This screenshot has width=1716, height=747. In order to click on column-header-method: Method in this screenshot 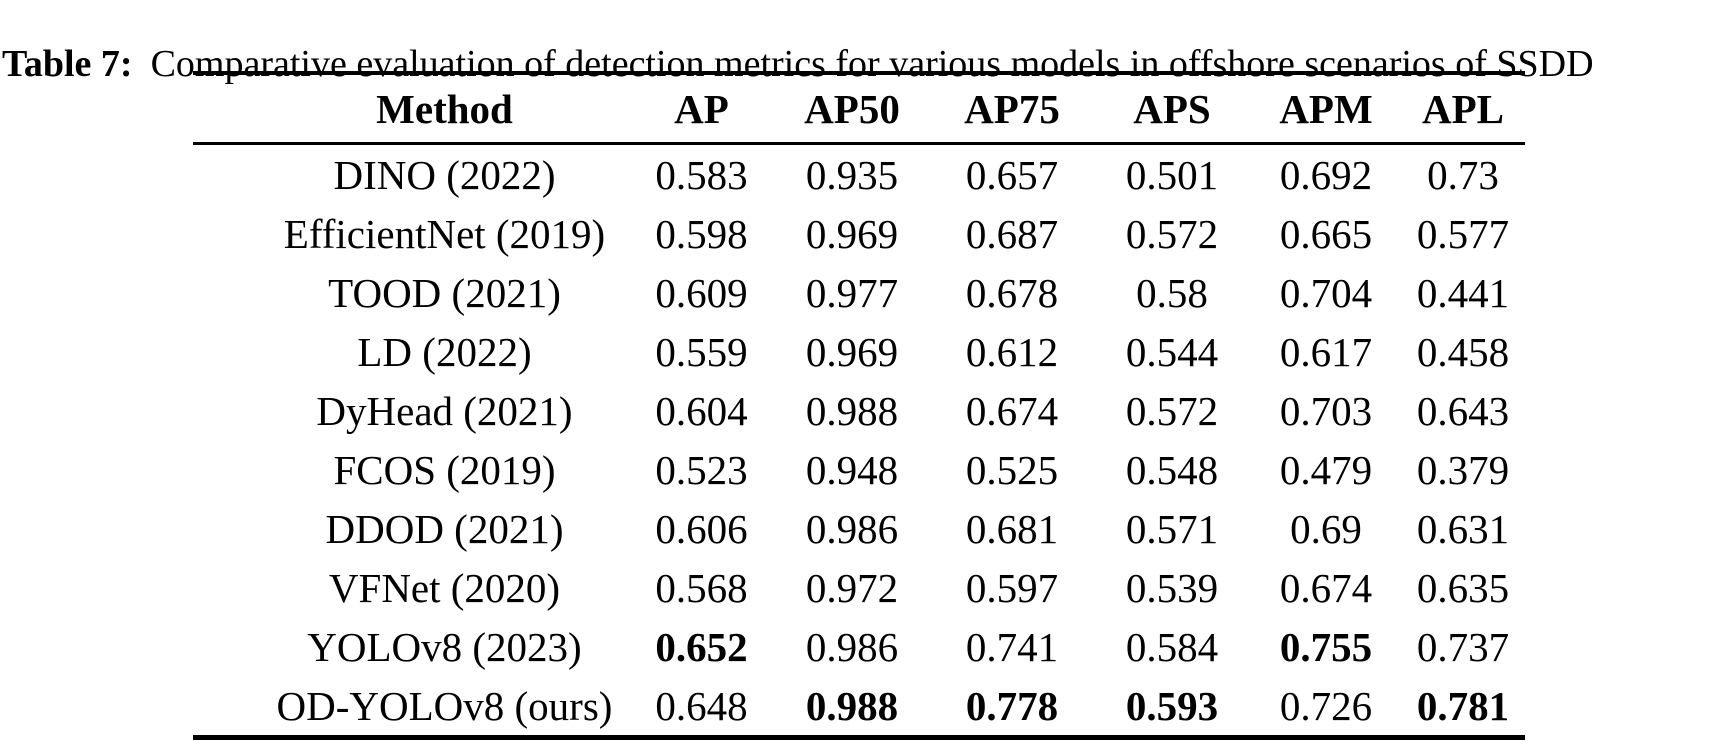, I will do `click(444, 108)`.